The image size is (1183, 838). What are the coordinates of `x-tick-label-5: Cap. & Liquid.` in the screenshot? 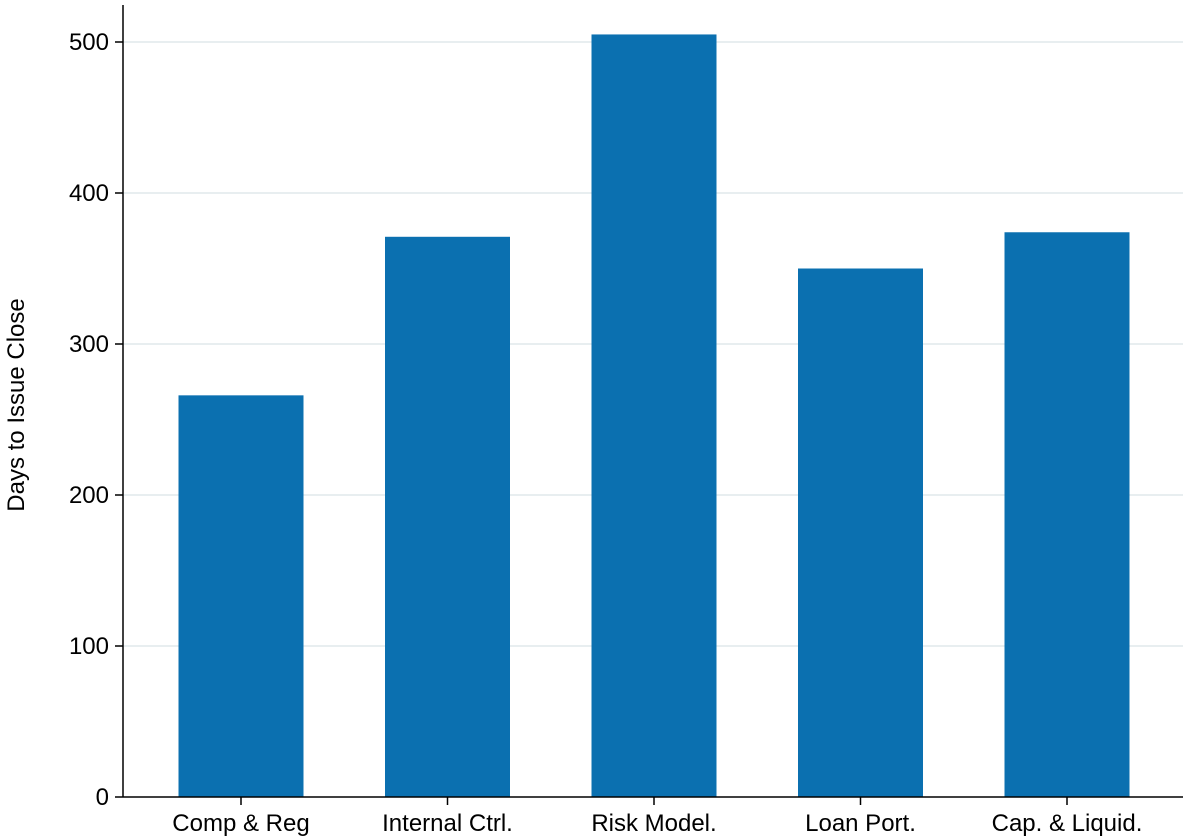 It's located at (1067, 823).